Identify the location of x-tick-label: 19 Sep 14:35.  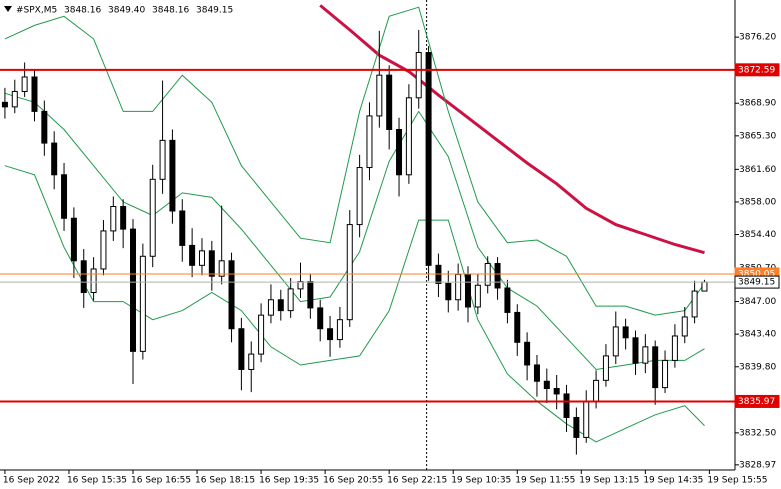
(673, 481).